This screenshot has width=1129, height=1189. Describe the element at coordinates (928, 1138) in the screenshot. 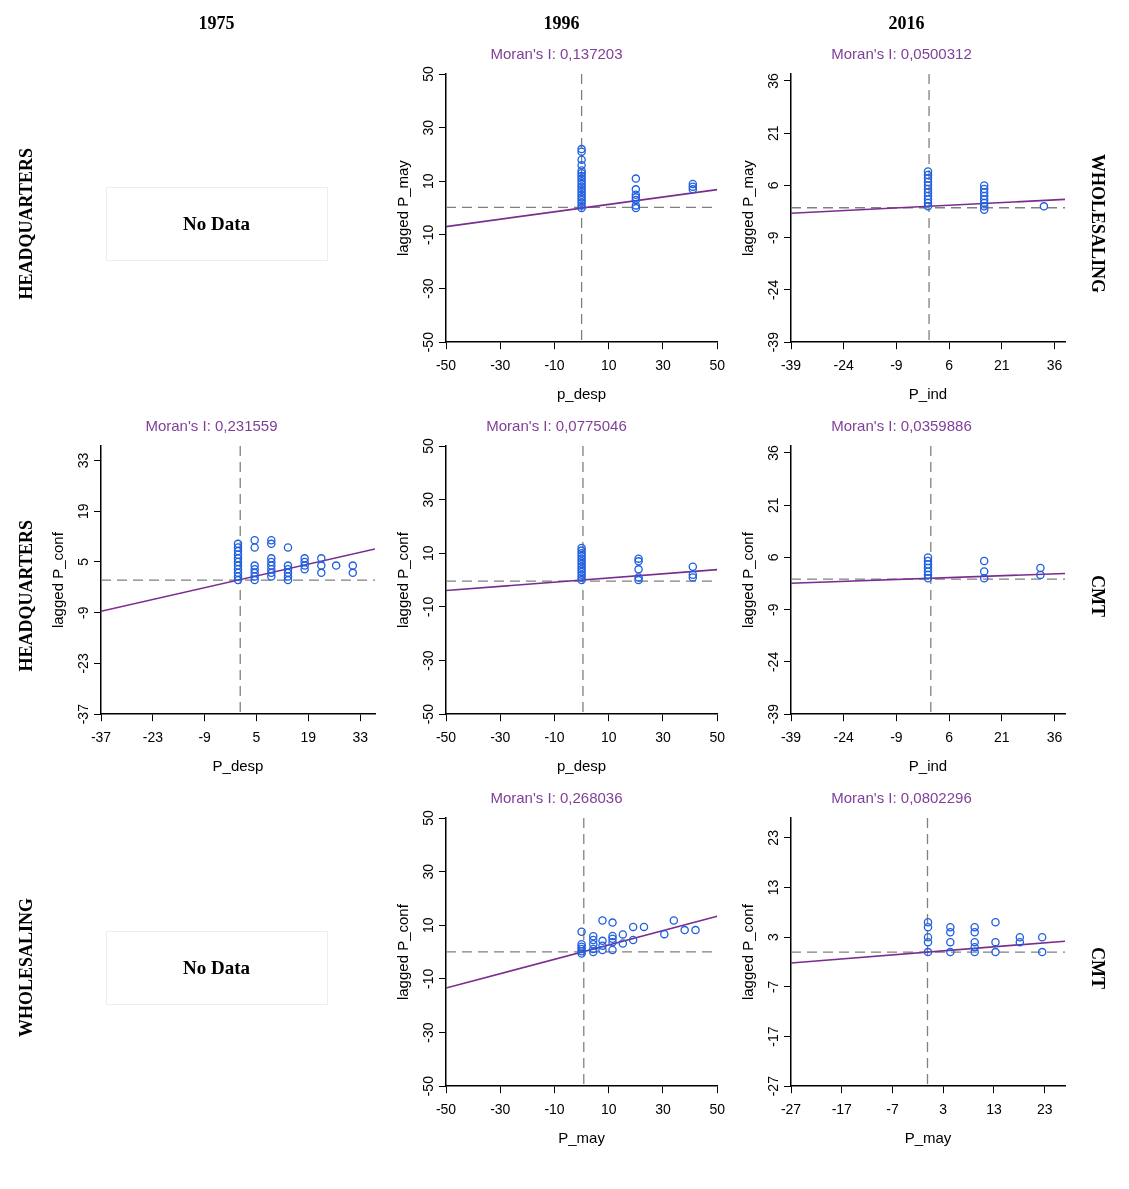

I see `x-axis-title: P_may` at that location.